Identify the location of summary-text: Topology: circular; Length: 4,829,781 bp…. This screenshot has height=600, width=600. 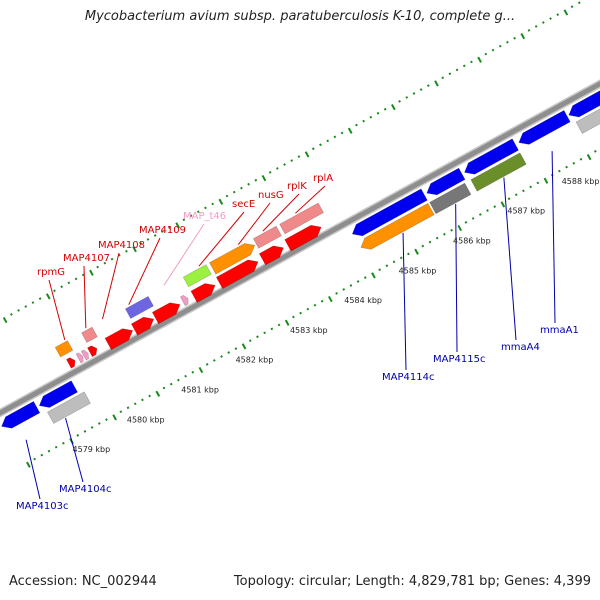
(412, 581).